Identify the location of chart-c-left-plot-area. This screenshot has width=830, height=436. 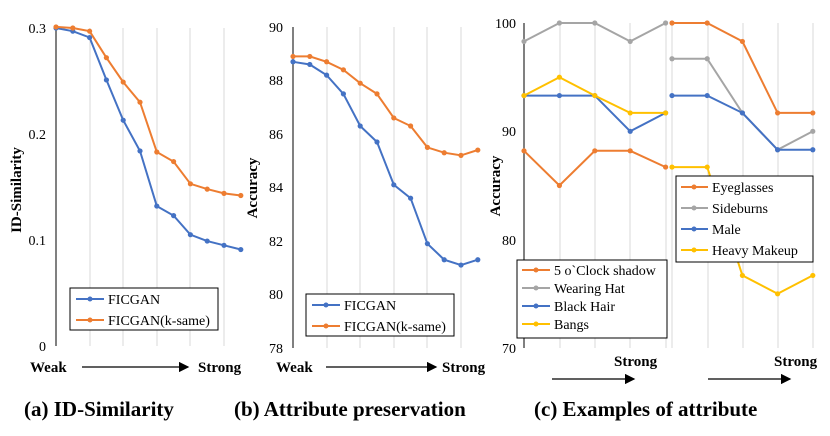
(595, 104).